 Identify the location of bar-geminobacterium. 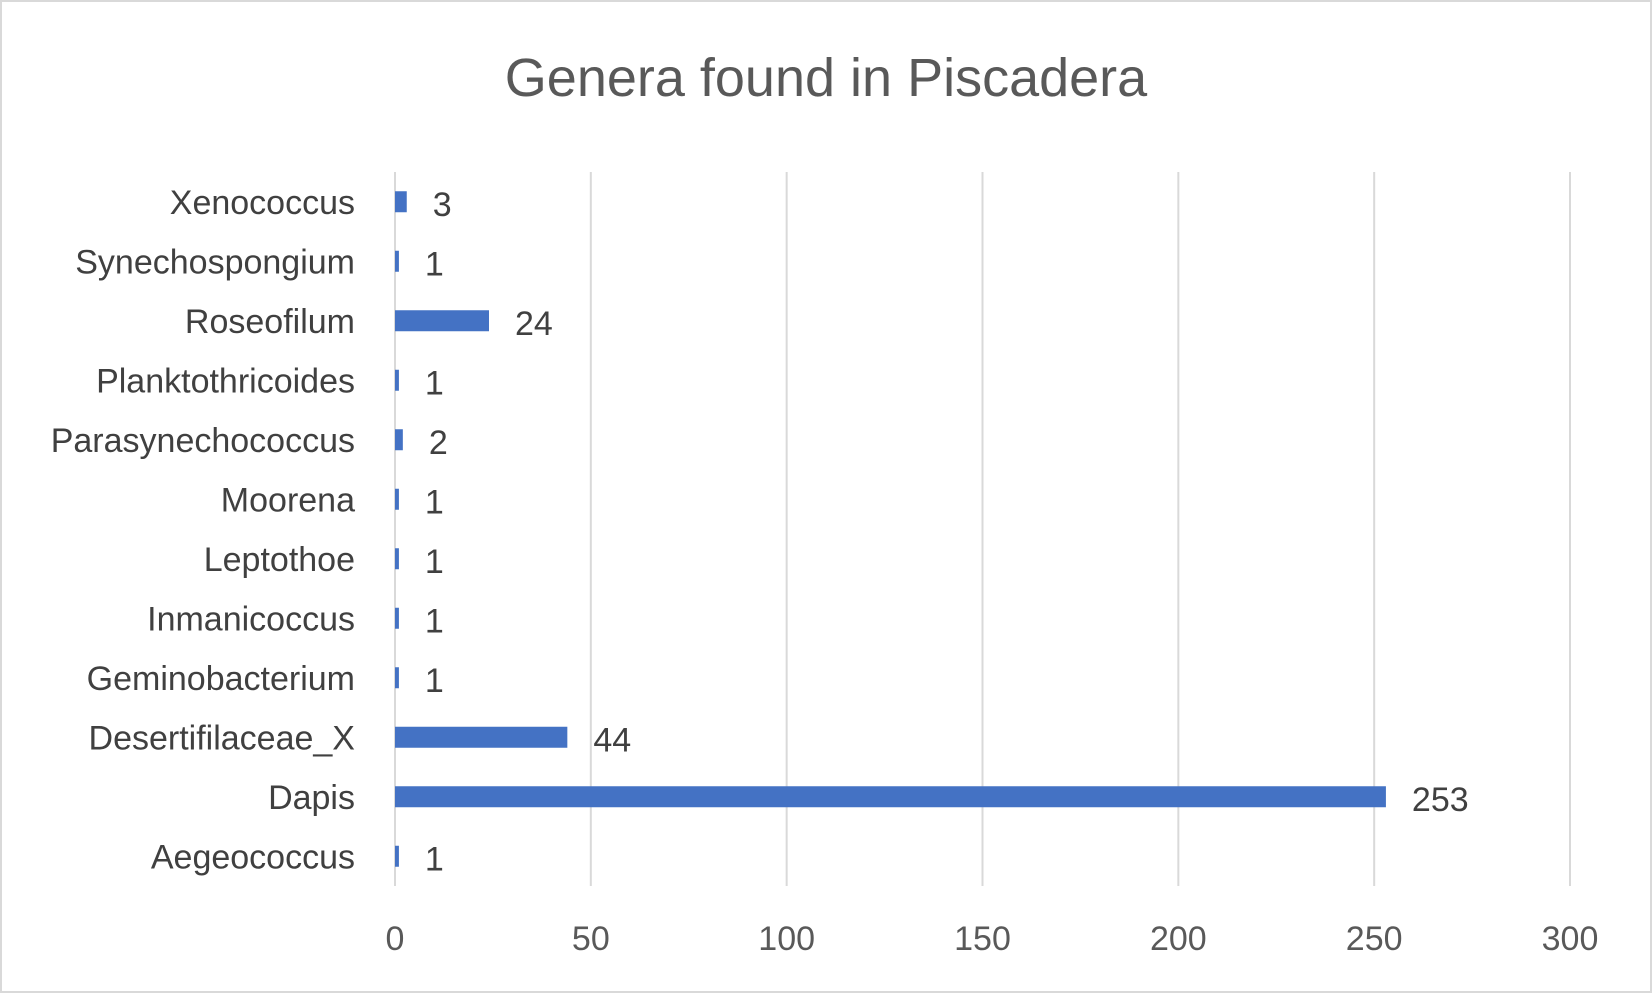
(397, 678).